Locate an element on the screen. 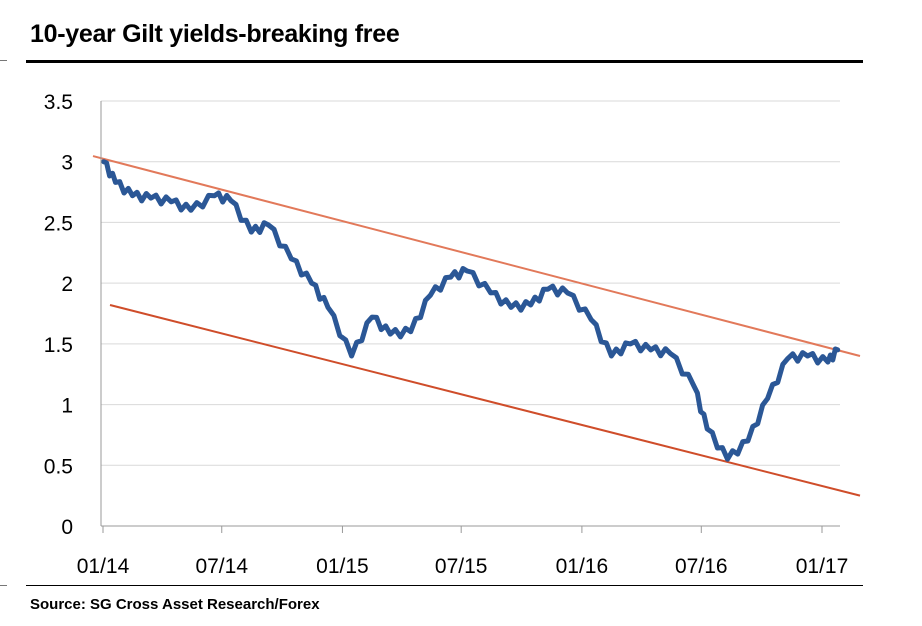 The height and width of the screenshot is (626, 922). x-tick-label: 01/17 is located at coordinates (822, 566).